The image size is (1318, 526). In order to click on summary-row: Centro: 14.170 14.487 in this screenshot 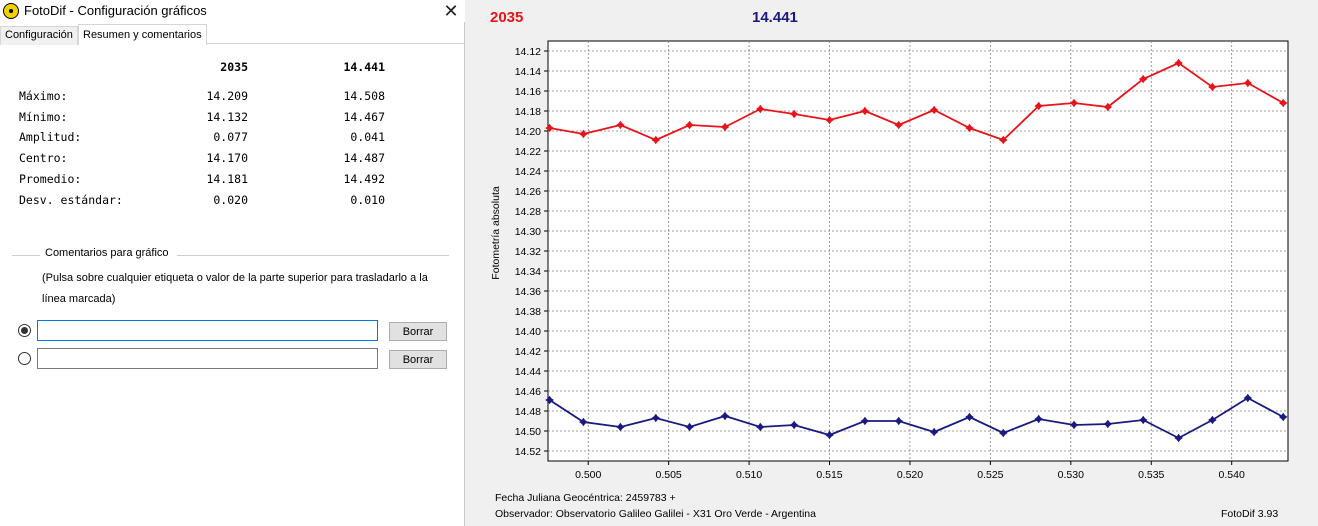, I will do `click(232, 159)`.